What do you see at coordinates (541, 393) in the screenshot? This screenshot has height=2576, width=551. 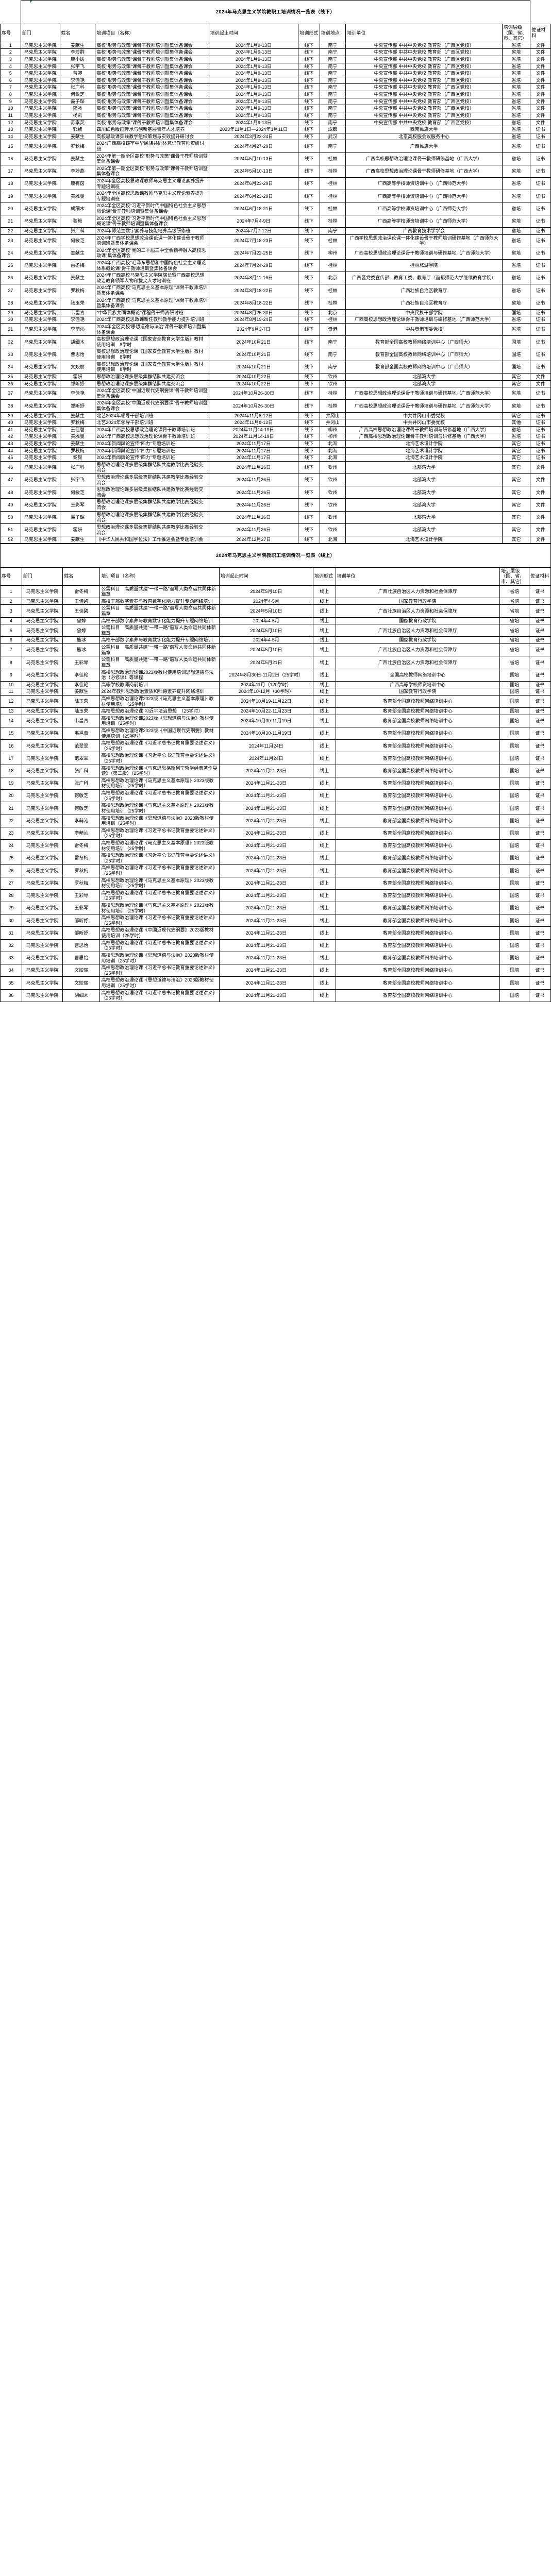 I see `cell-37-10: 证书` at bounding box center [541, 393].